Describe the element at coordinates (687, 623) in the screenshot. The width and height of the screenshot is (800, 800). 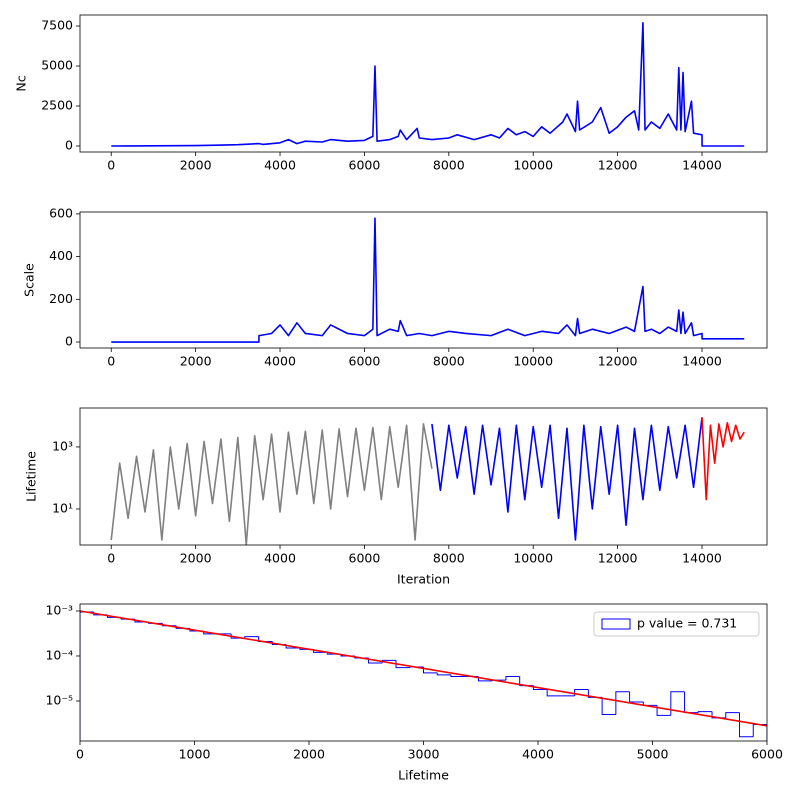
I see `legend-label: p value = 0.731` at that location.